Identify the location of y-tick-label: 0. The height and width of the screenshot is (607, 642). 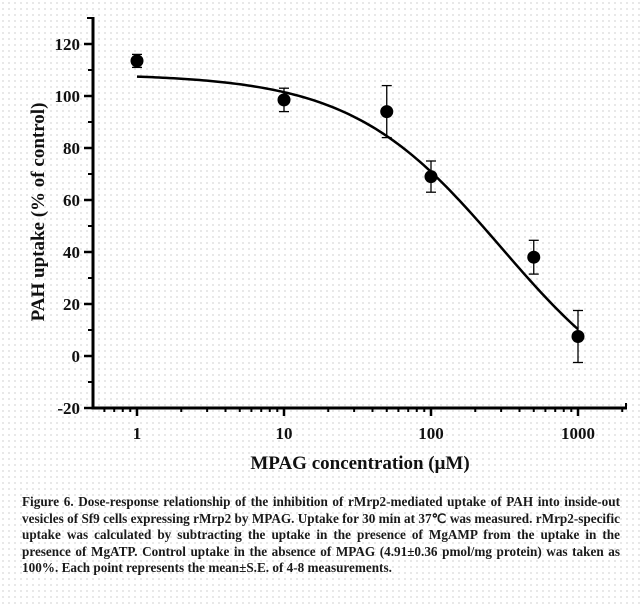
(76, 356).